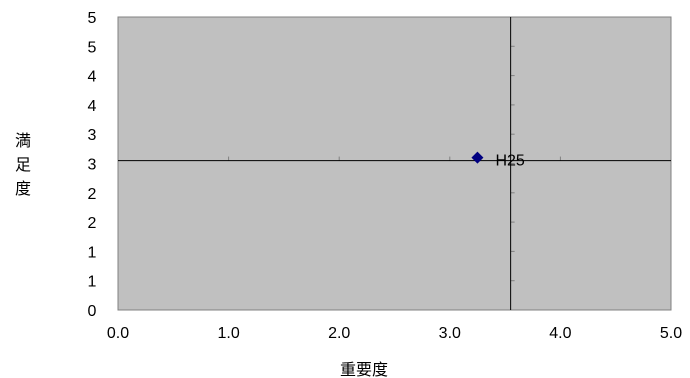 This screenshot has height=378, width=690. Describe the element at coordinates (394, 333) in the screenshot. I see `x-axis-ticks: 0.0 1.0 2.0 3.0 4.0 5.0` at that location.